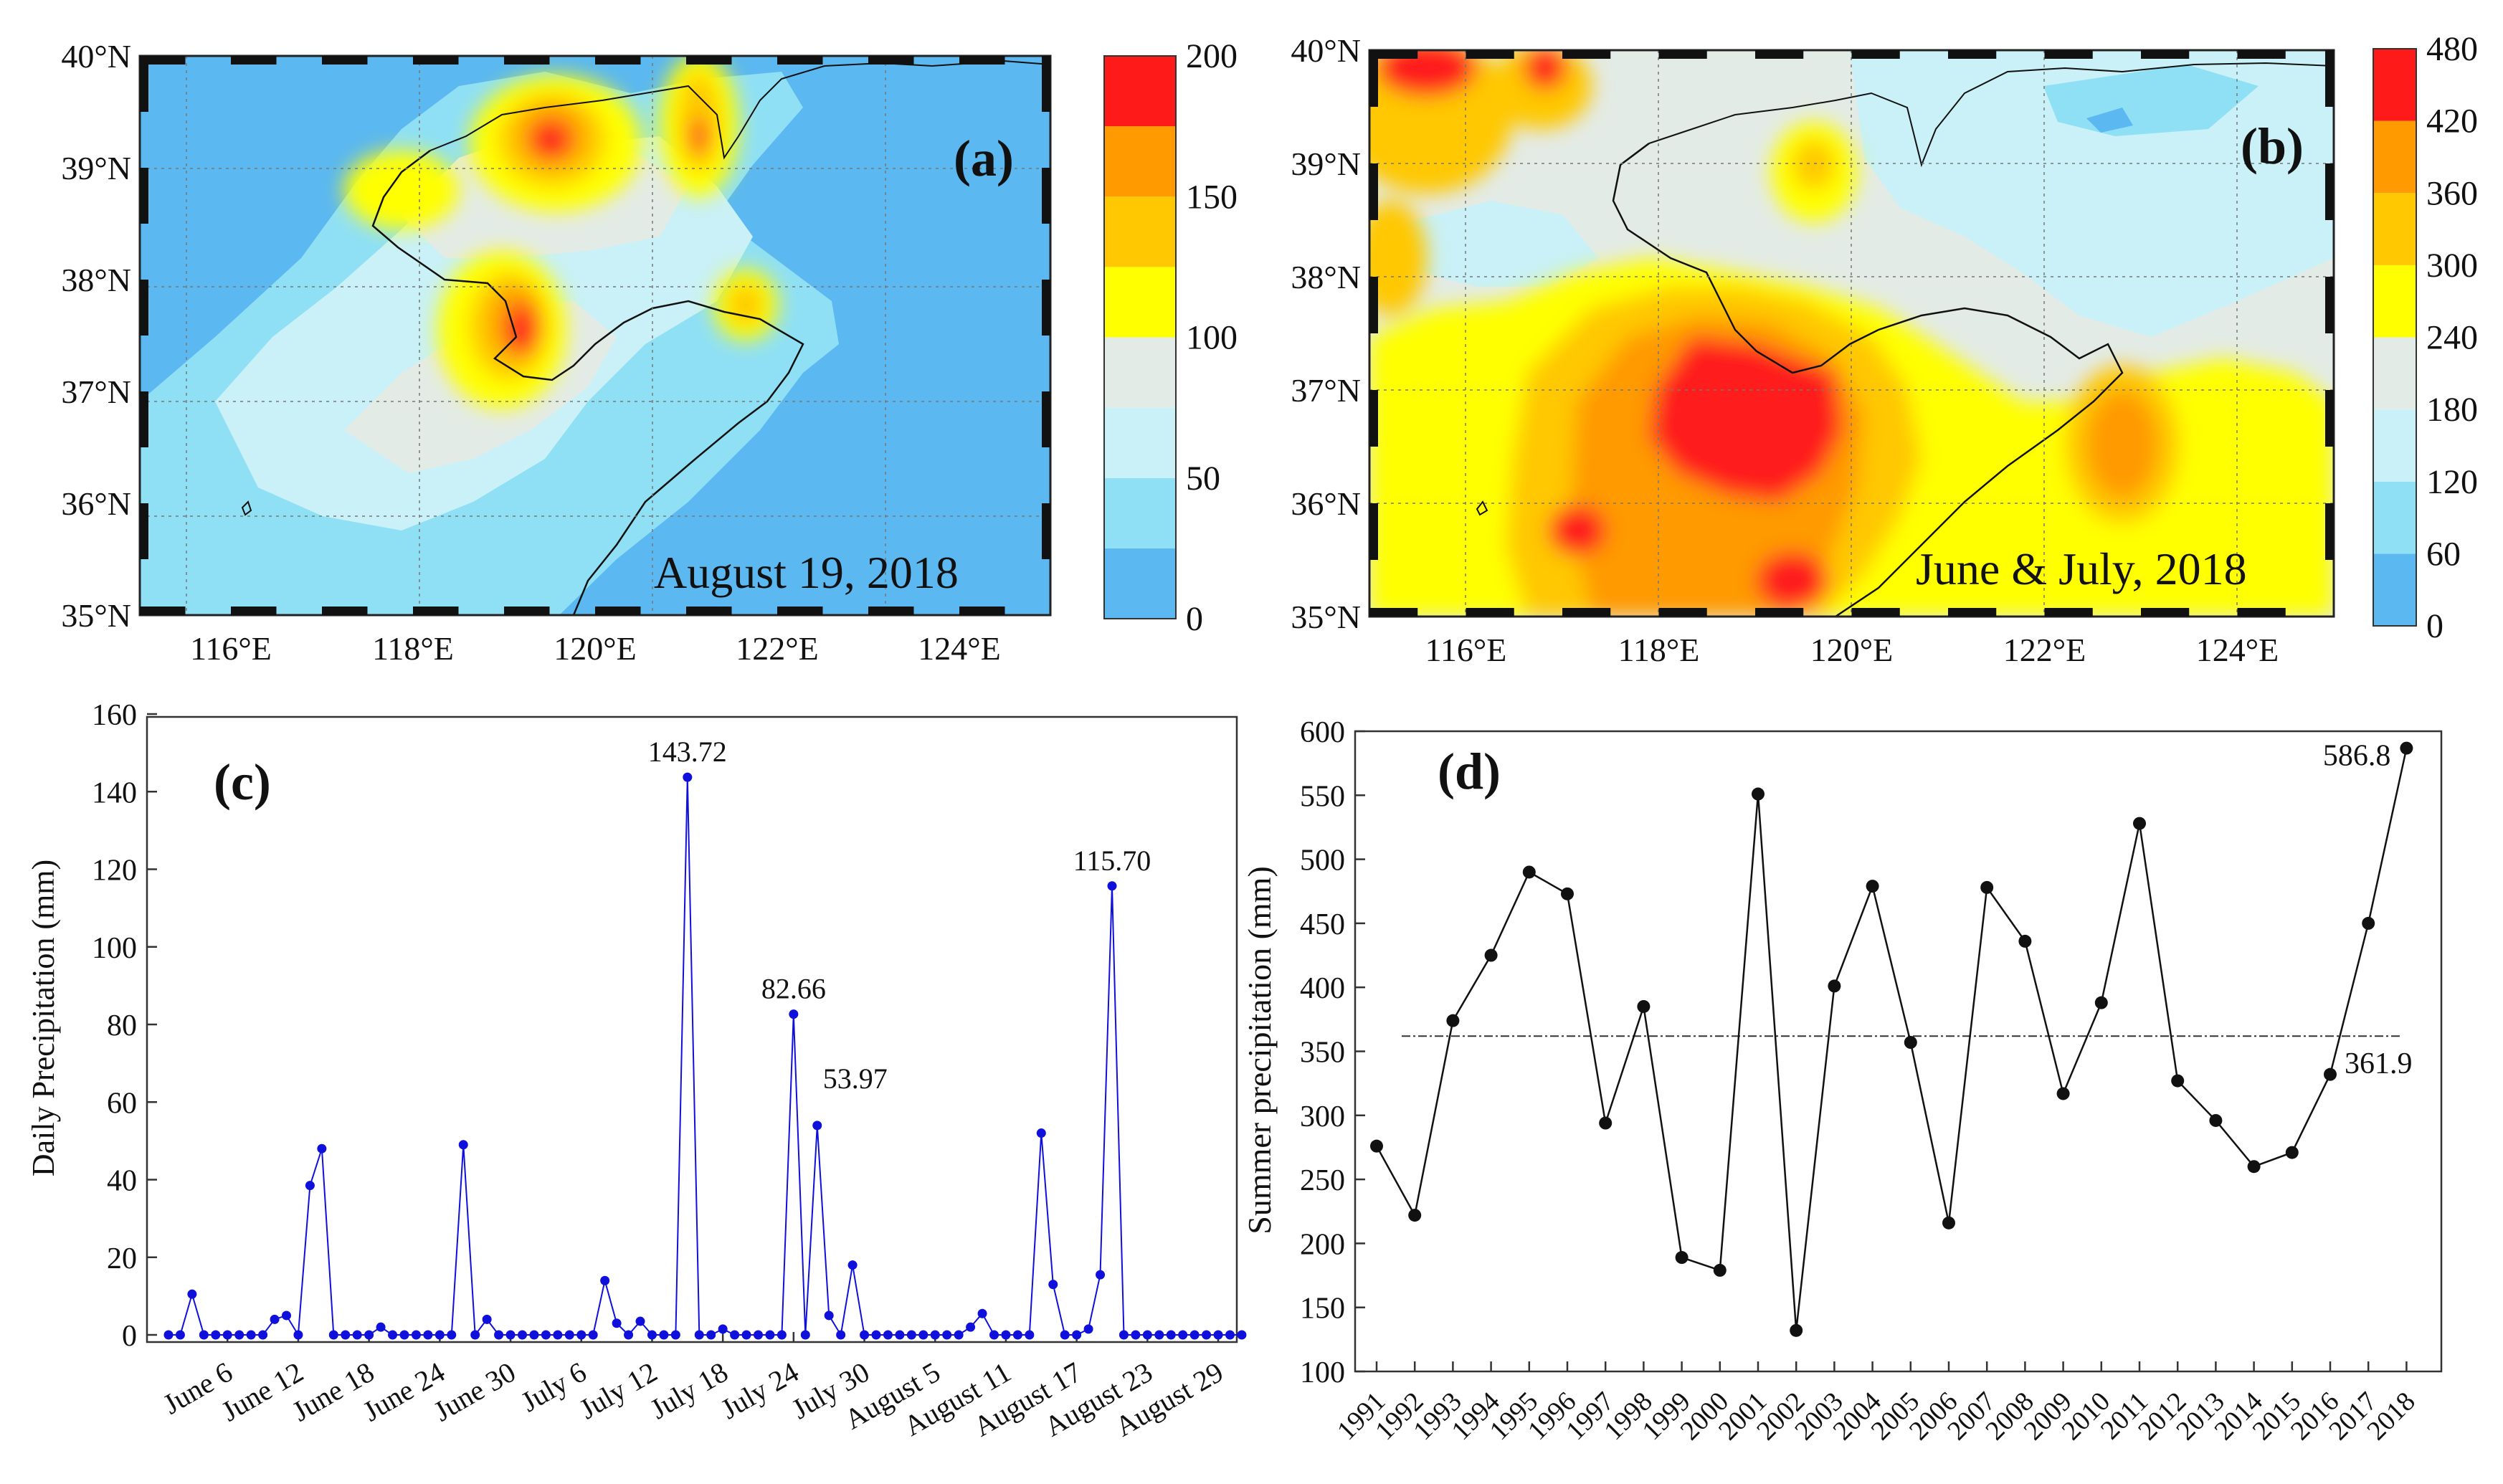  What do you see at coordinates (2452, 482) in the screenshot?
I see `colorbar-tick-label: 120` at bounding box center [2452, 482].